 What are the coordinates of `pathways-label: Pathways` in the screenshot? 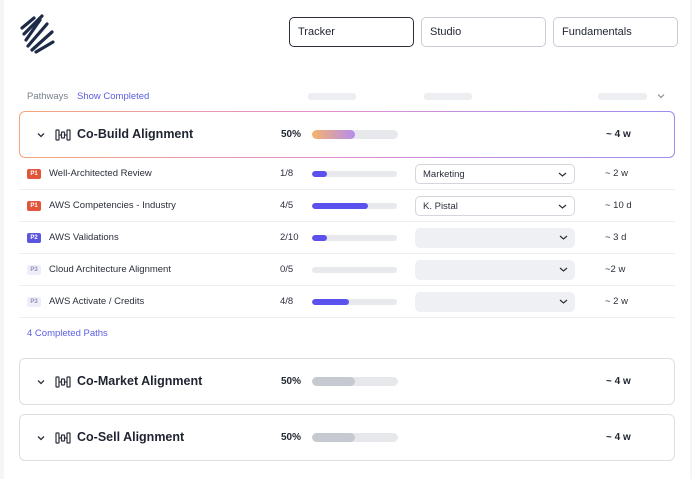 It's located at (48, 96).